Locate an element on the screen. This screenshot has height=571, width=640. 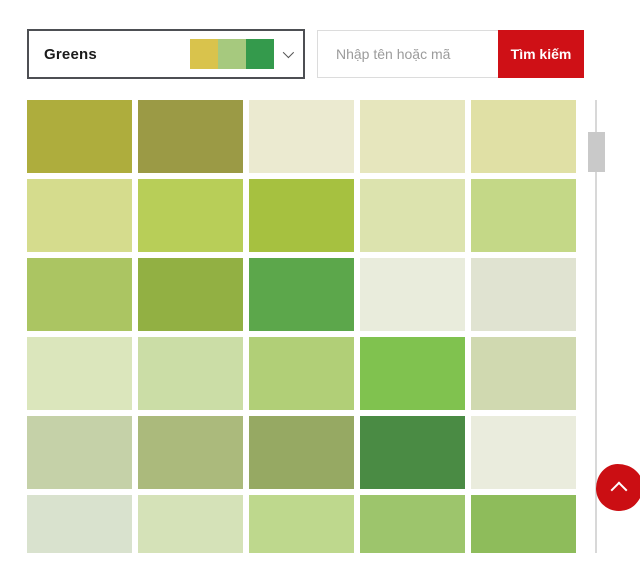
back-to-top-button is located at coordinates (618, 487).